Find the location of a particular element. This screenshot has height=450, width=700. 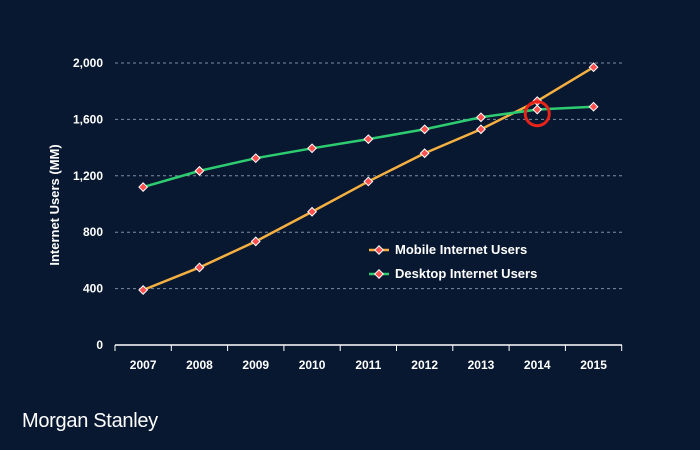

y-axis-label: Internet Users (MM) is located at coordinates (54, 204).